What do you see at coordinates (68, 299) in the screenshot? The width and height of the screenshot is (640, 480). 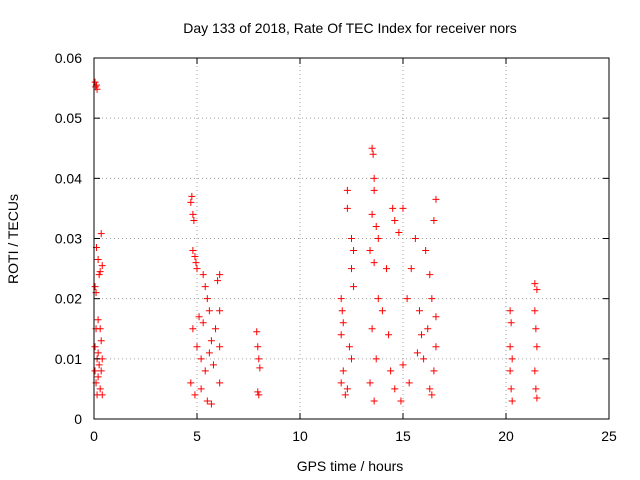 I see `y-tick-label: 0.02` at bounding box center [68, 299].